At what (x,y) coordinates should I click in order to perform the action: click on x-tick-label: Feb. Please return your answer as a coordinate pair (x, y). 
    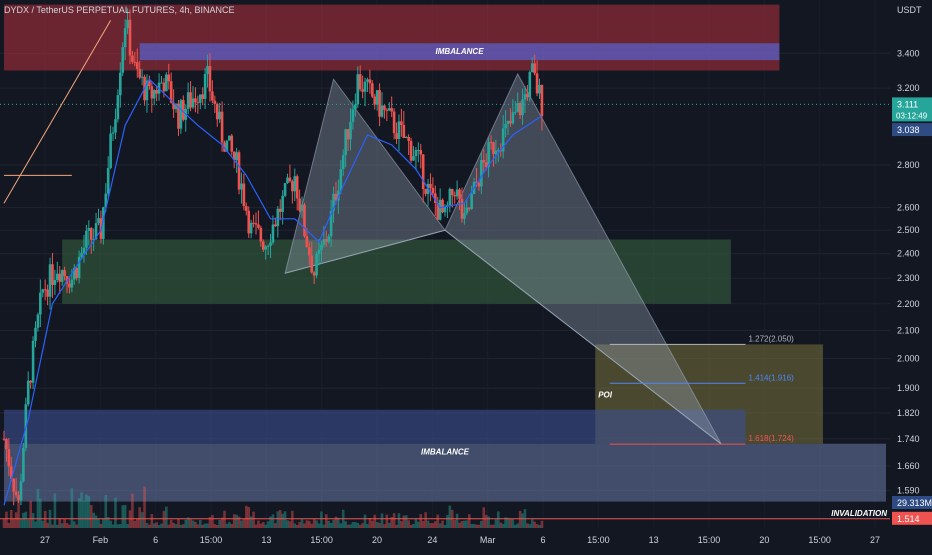
    Looking at the image, I should click on (101, 540).